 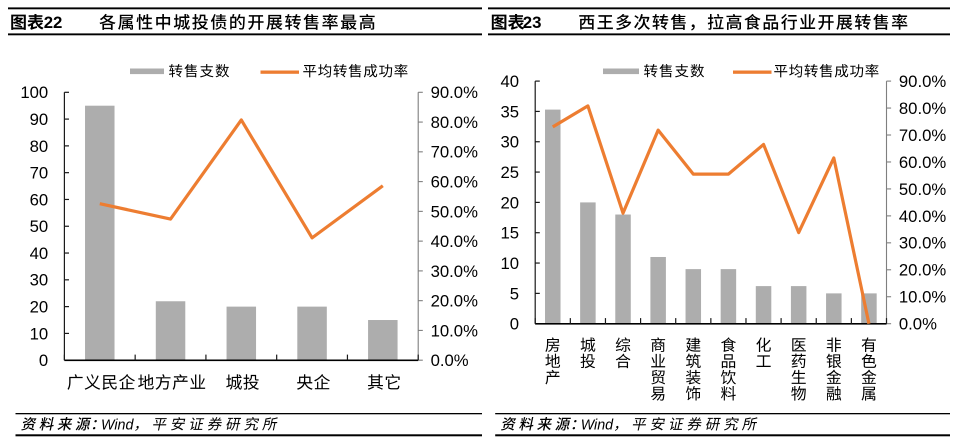 I want to click on svg-text: 23, so click(x=532, y=22).